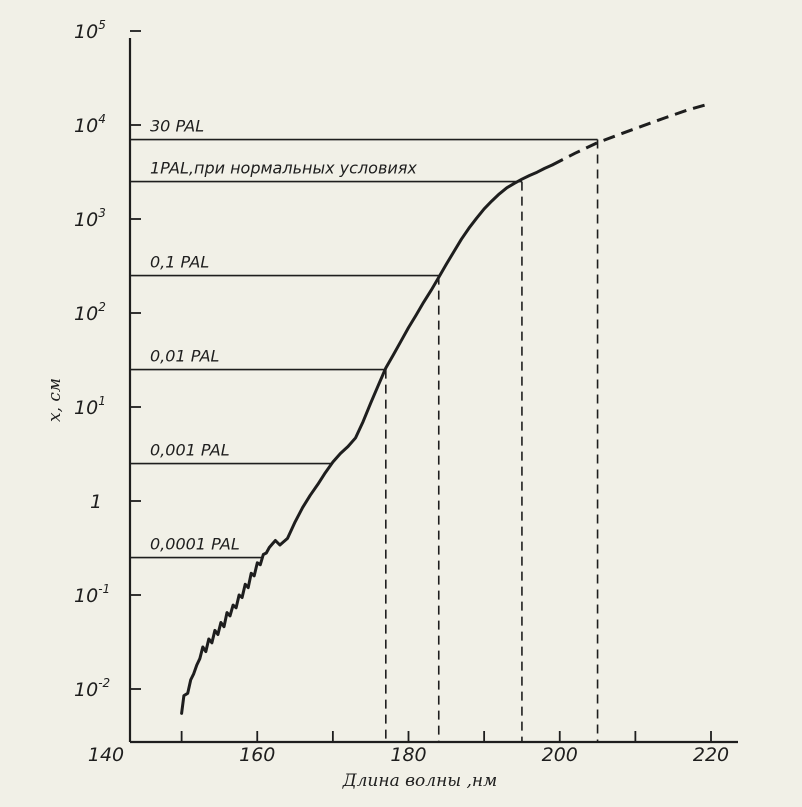 This screenshot has height=807, width=802. I want to click on y-tick-label: 10⁵, so click(90, 30).